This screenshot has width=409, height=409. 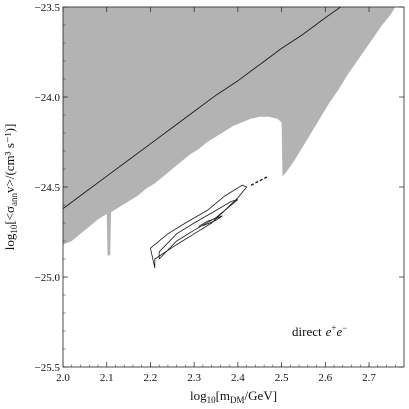 I want to click on x-tick-label-0: 2.0, so click(x=63, y=378).